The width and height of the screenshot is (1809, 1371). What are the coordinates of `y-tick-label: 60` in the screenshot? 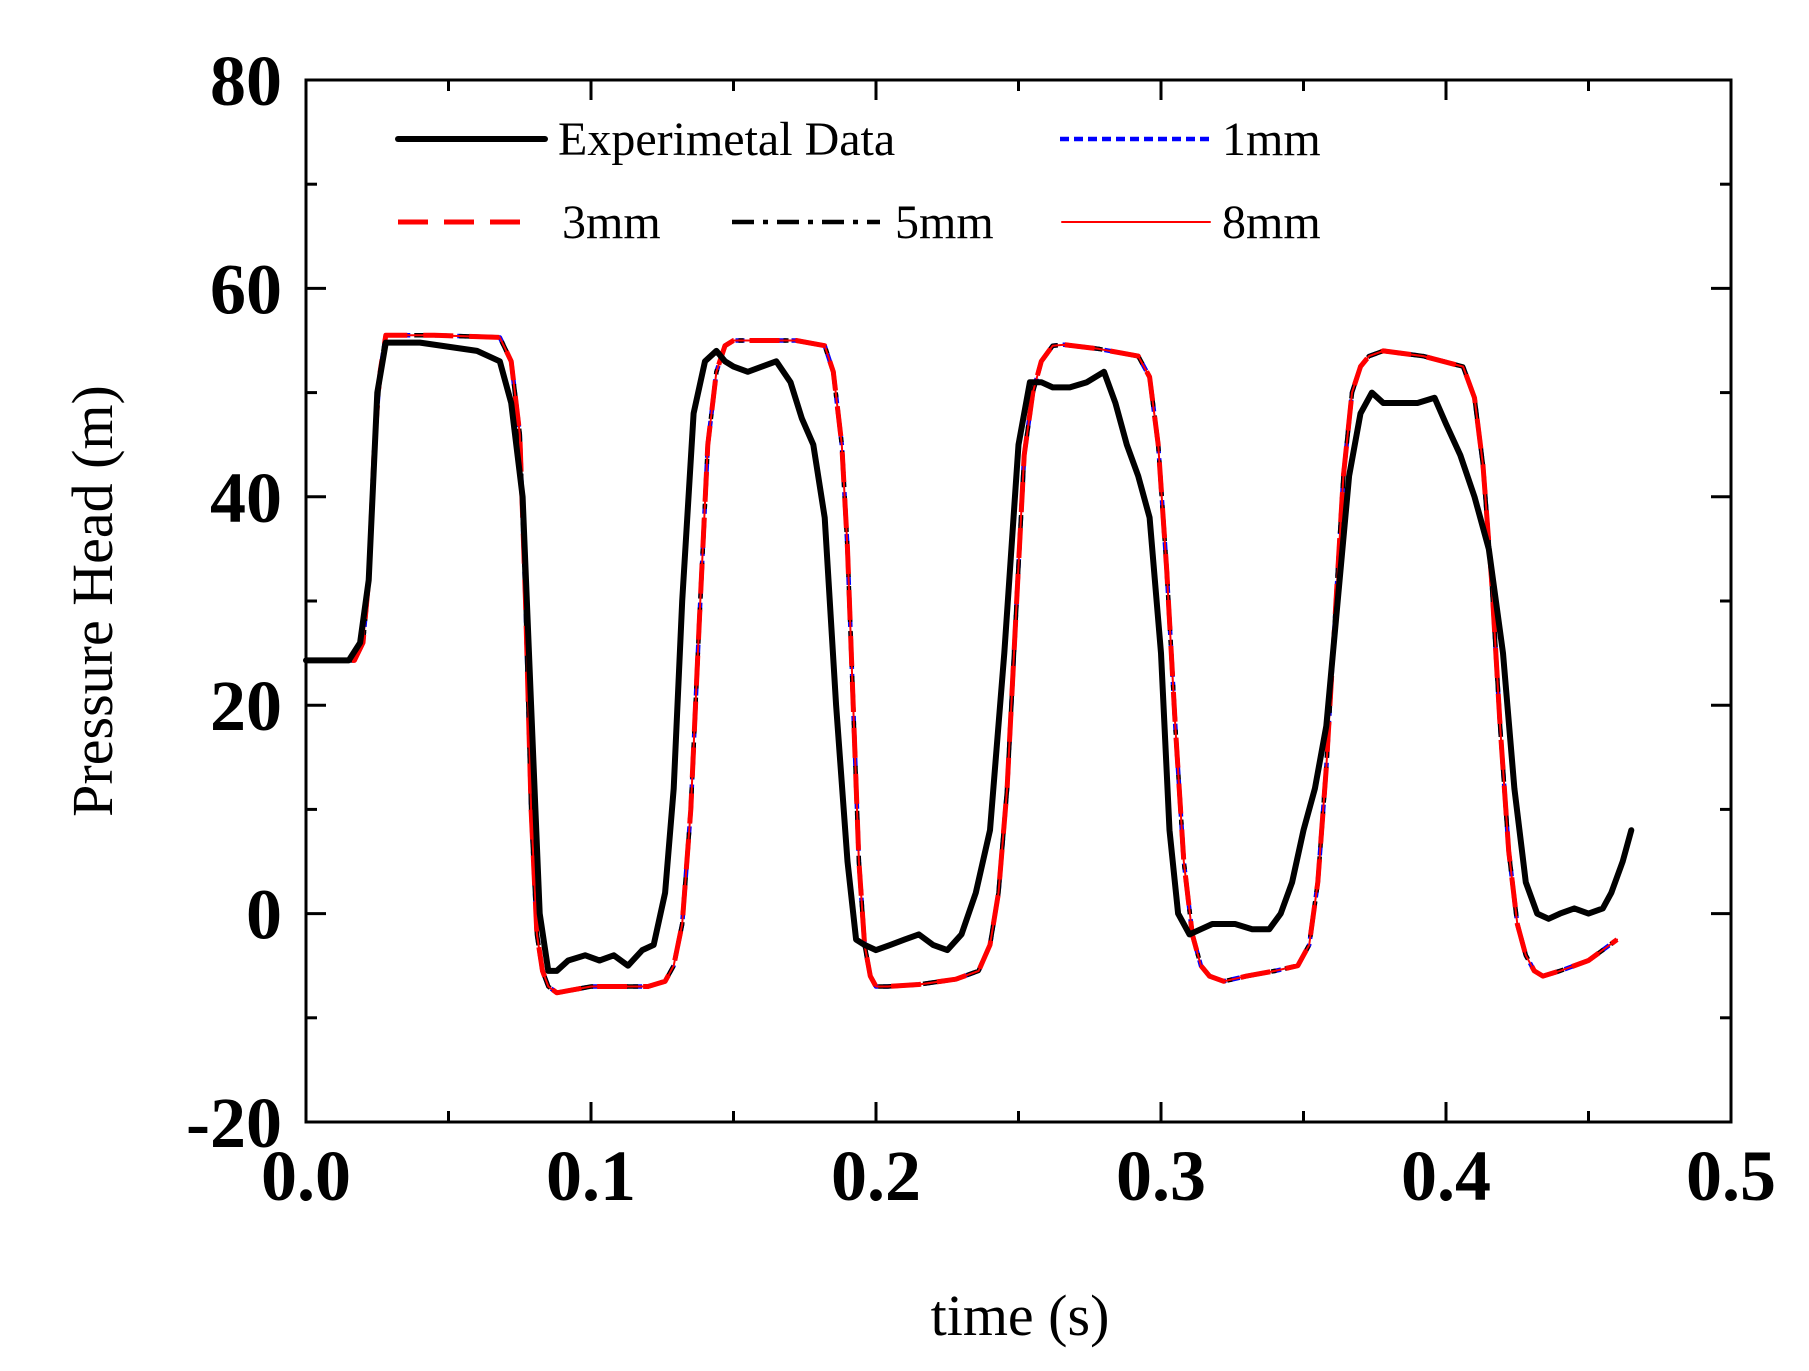 It's located at (246, 289).